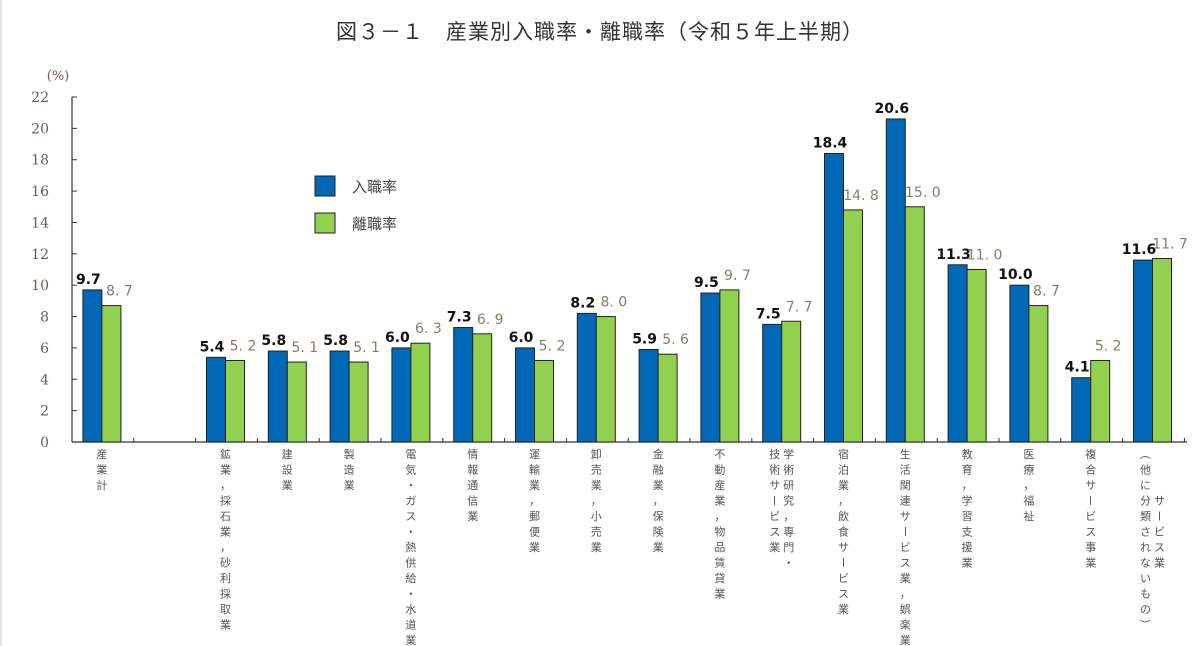 This screenshot has height=646, width=1200. Describe the element at coordinates (1077, 368) in the screenshot. I see `value-label-hire-rate: 4.1` at that location.